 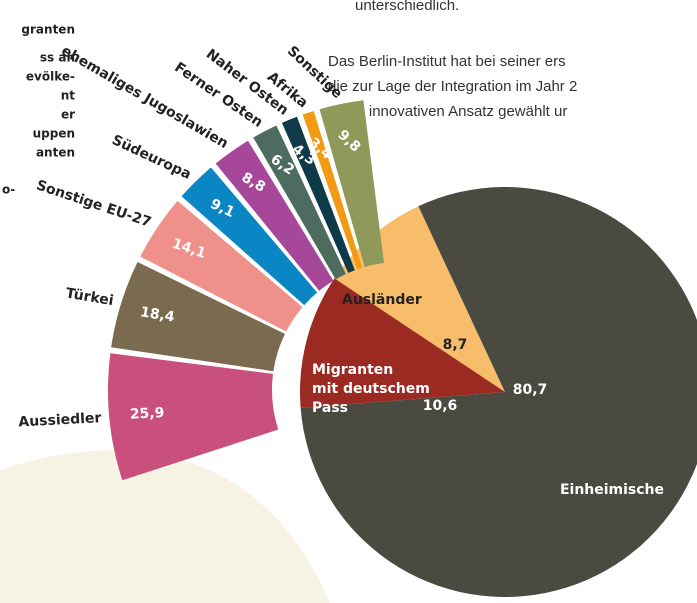 I want to click on text-fragment: ss an, so click(x=57, y=58).